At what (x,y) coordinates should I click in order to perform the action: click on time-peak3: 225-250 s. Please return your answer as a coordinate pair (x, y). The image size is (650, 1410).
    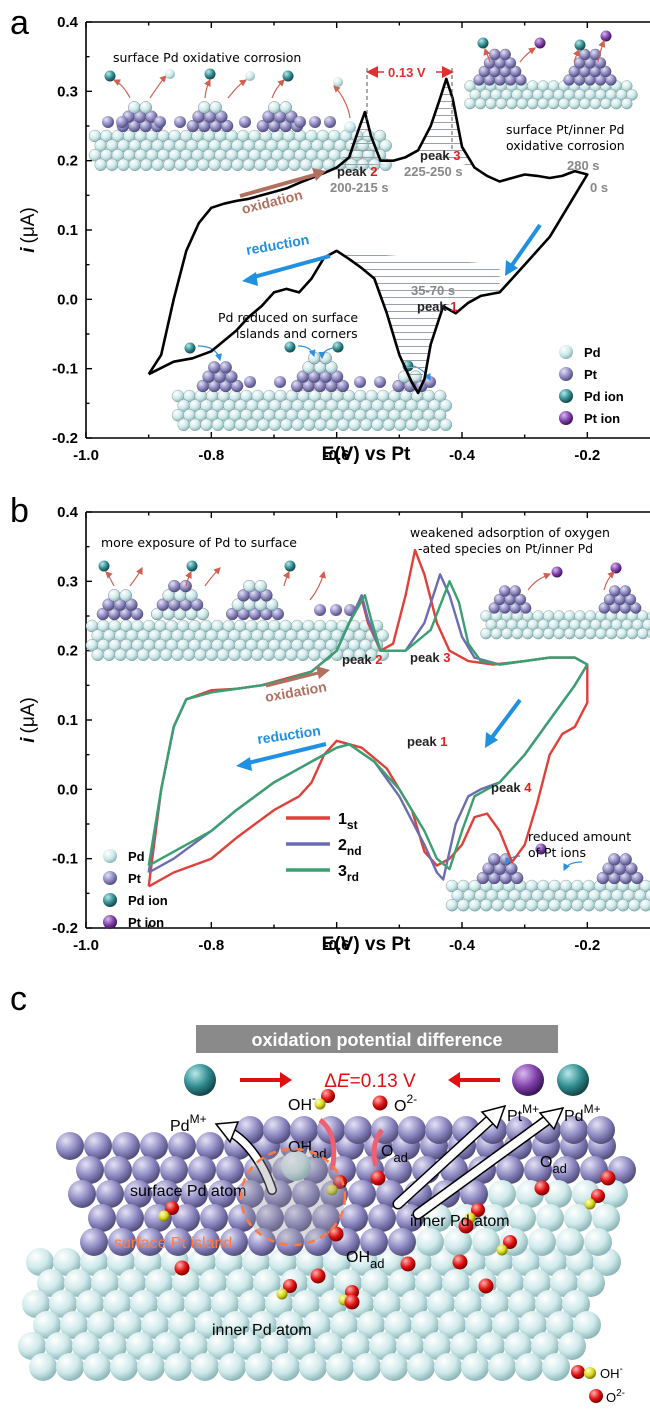
    Looking at the image, I should click on (433, 171).